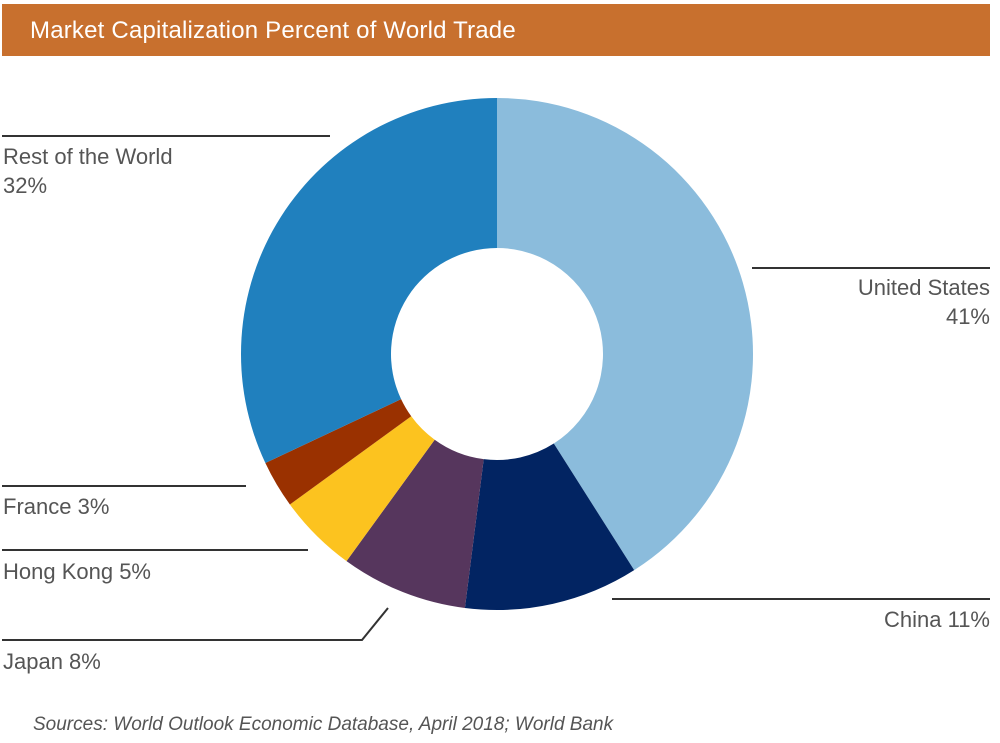 The image size is (1000, 743). Describe the element at coordinates (937, 619) in the screenshot. I see `label-china: China 11%` at that location.